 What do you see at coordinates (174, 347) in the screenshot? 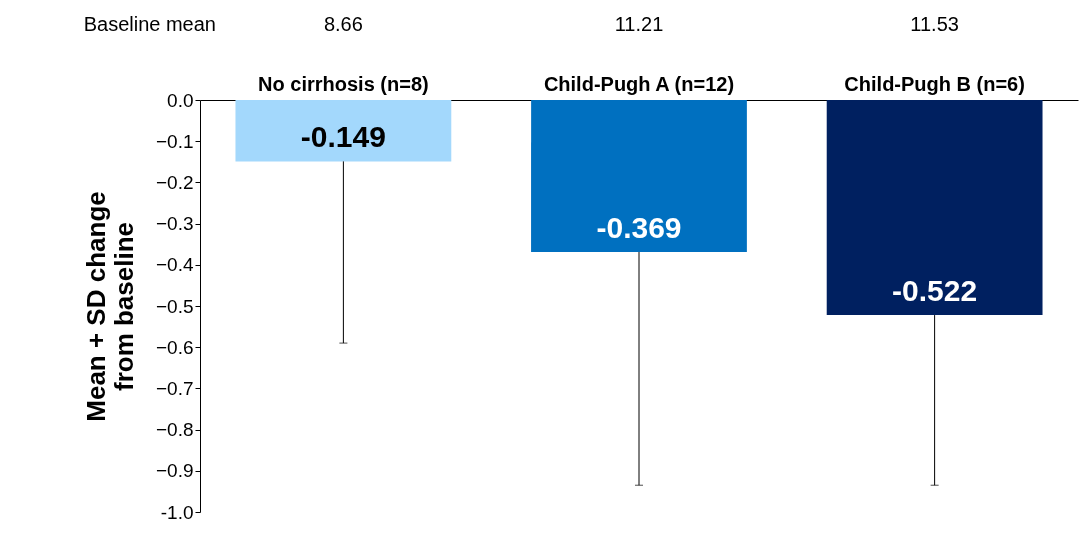
I see `y-tick-label: −0.6` at bounding box center [174, 347].